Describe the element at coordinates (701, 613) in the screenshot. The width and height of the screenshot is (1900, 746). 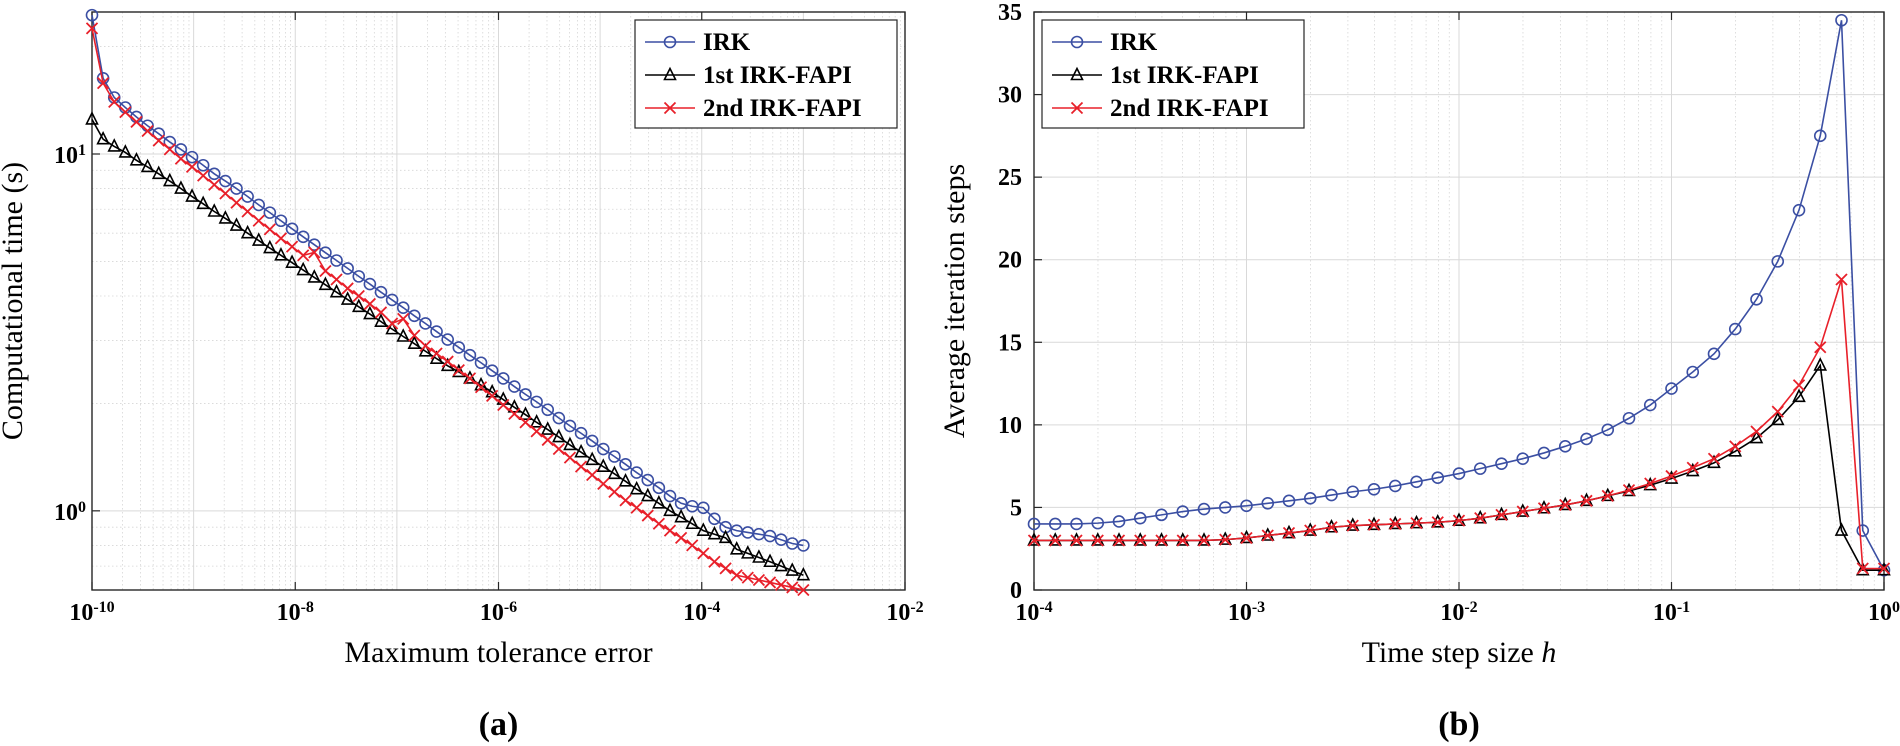
I see `x-tick-label: 10⁻⁴` at that location.